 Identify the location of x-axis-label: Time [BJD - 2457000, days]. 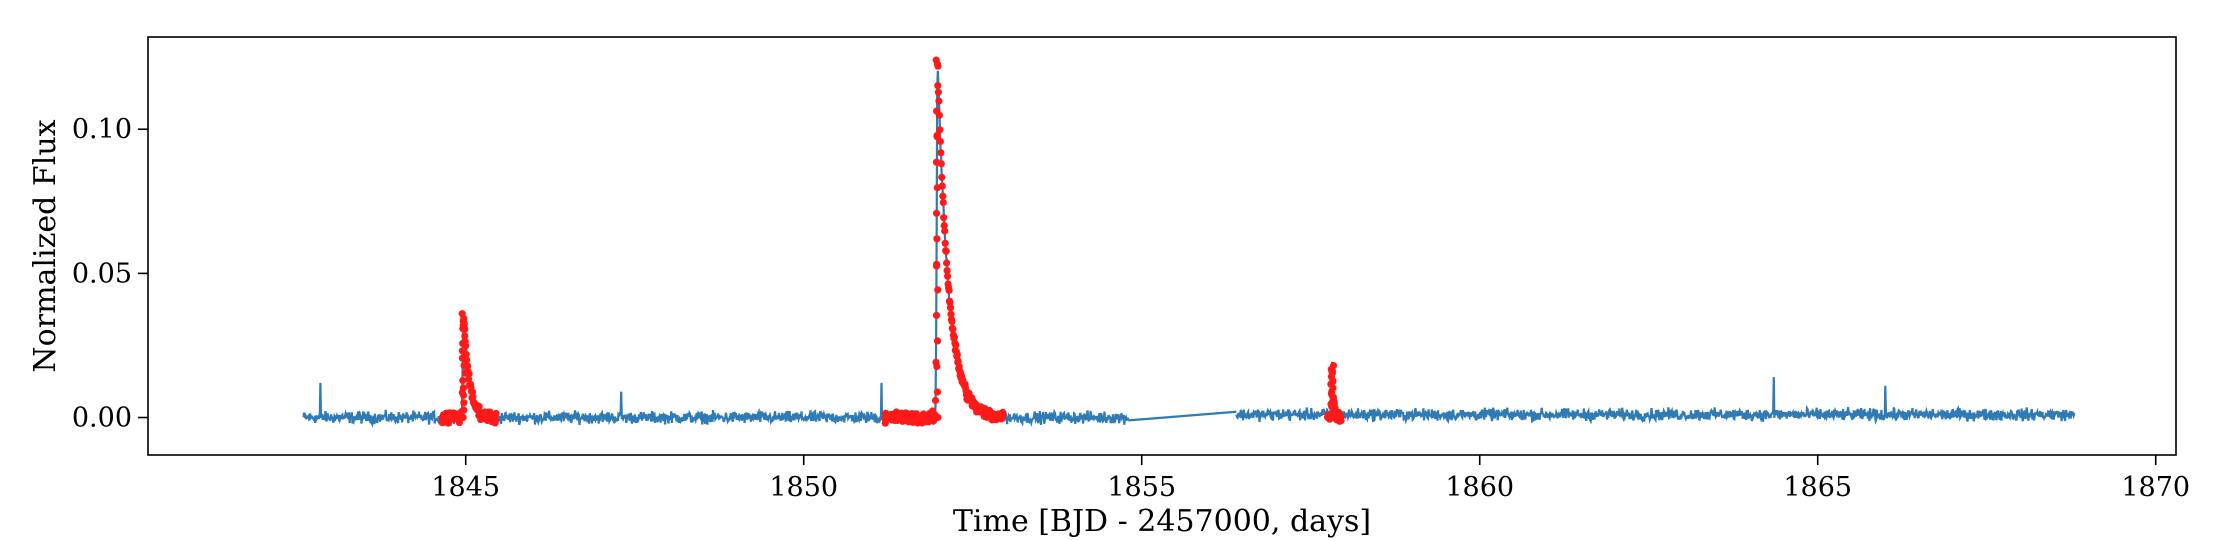
(1162, 521).